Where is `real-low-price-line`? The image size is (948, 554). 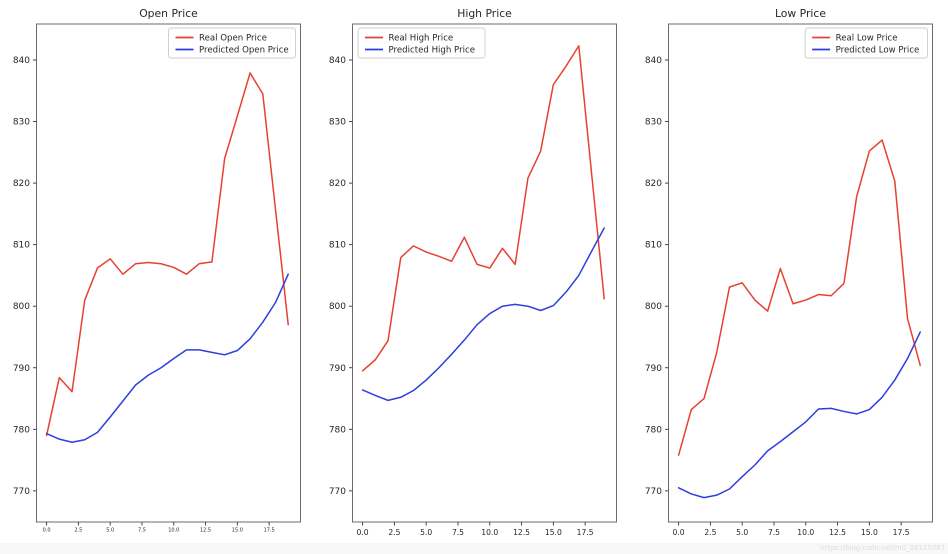
real-low-price-line is located at coordinates (799, 297).